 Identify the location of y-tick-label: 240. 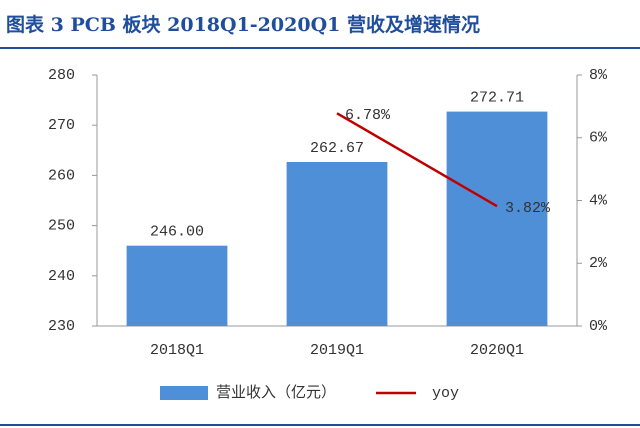
(61, 276).